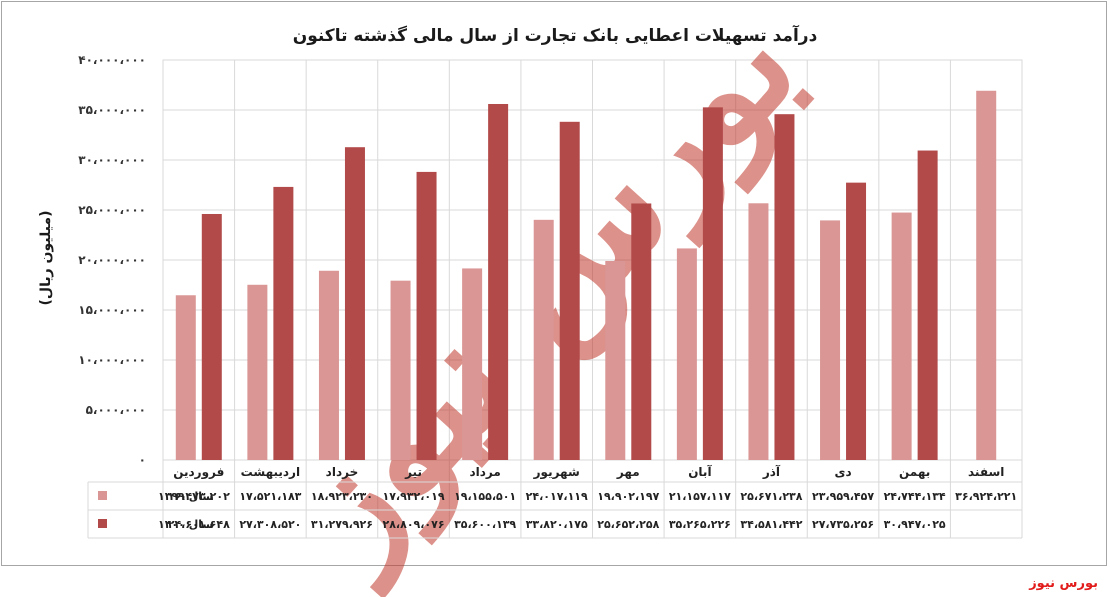  What do you see at coordinates (484, 472) in the screenshot?
I see `x-category-label: مرداد` at bounding box center [484, 472].